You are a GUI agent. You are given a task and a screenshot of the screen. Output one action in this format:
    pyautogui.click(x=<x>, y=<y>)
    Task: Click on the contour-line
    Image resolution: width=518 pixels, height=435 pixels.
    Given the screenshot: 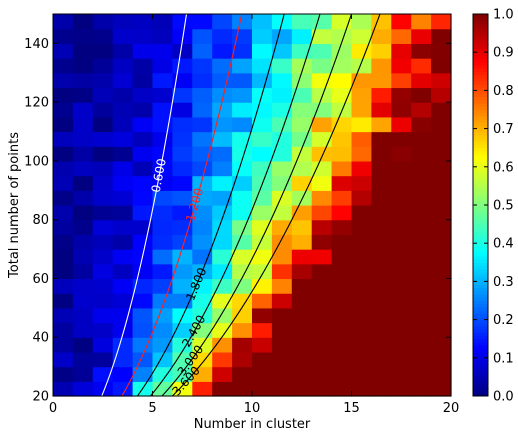 What is the action you would take?
    pyautogui.click(x=144, y=205)
    